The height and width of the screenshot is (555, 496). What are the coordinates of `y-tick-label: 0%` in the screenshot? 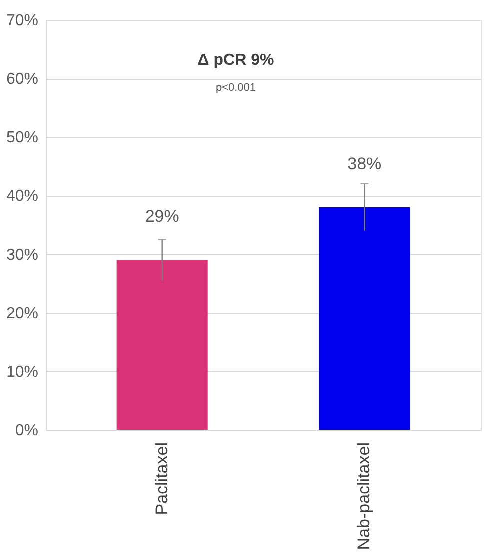 It's located at (26, 431).